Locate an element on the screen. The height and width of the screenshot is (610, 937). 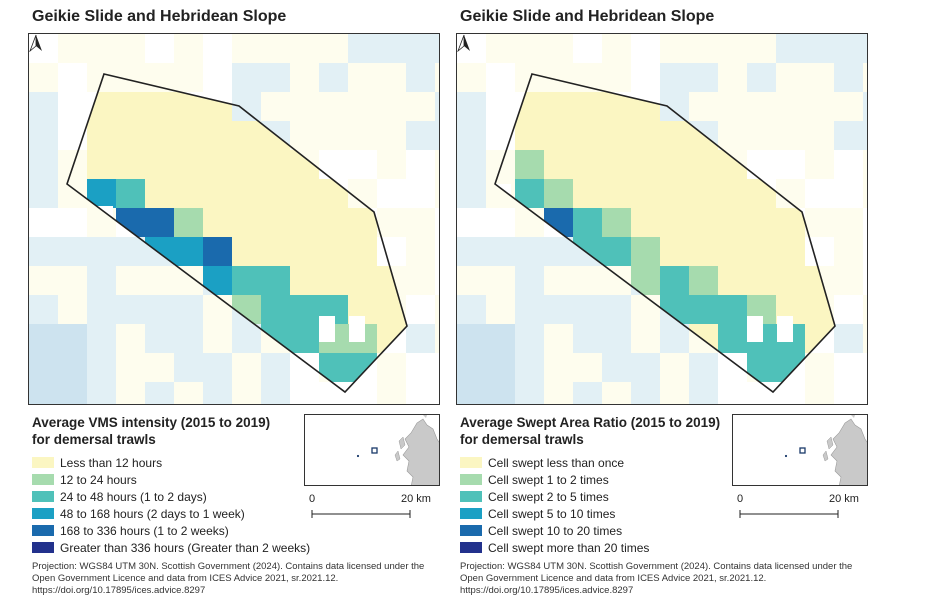
scale-label-start: 0 is located at coordinates (312, 499).